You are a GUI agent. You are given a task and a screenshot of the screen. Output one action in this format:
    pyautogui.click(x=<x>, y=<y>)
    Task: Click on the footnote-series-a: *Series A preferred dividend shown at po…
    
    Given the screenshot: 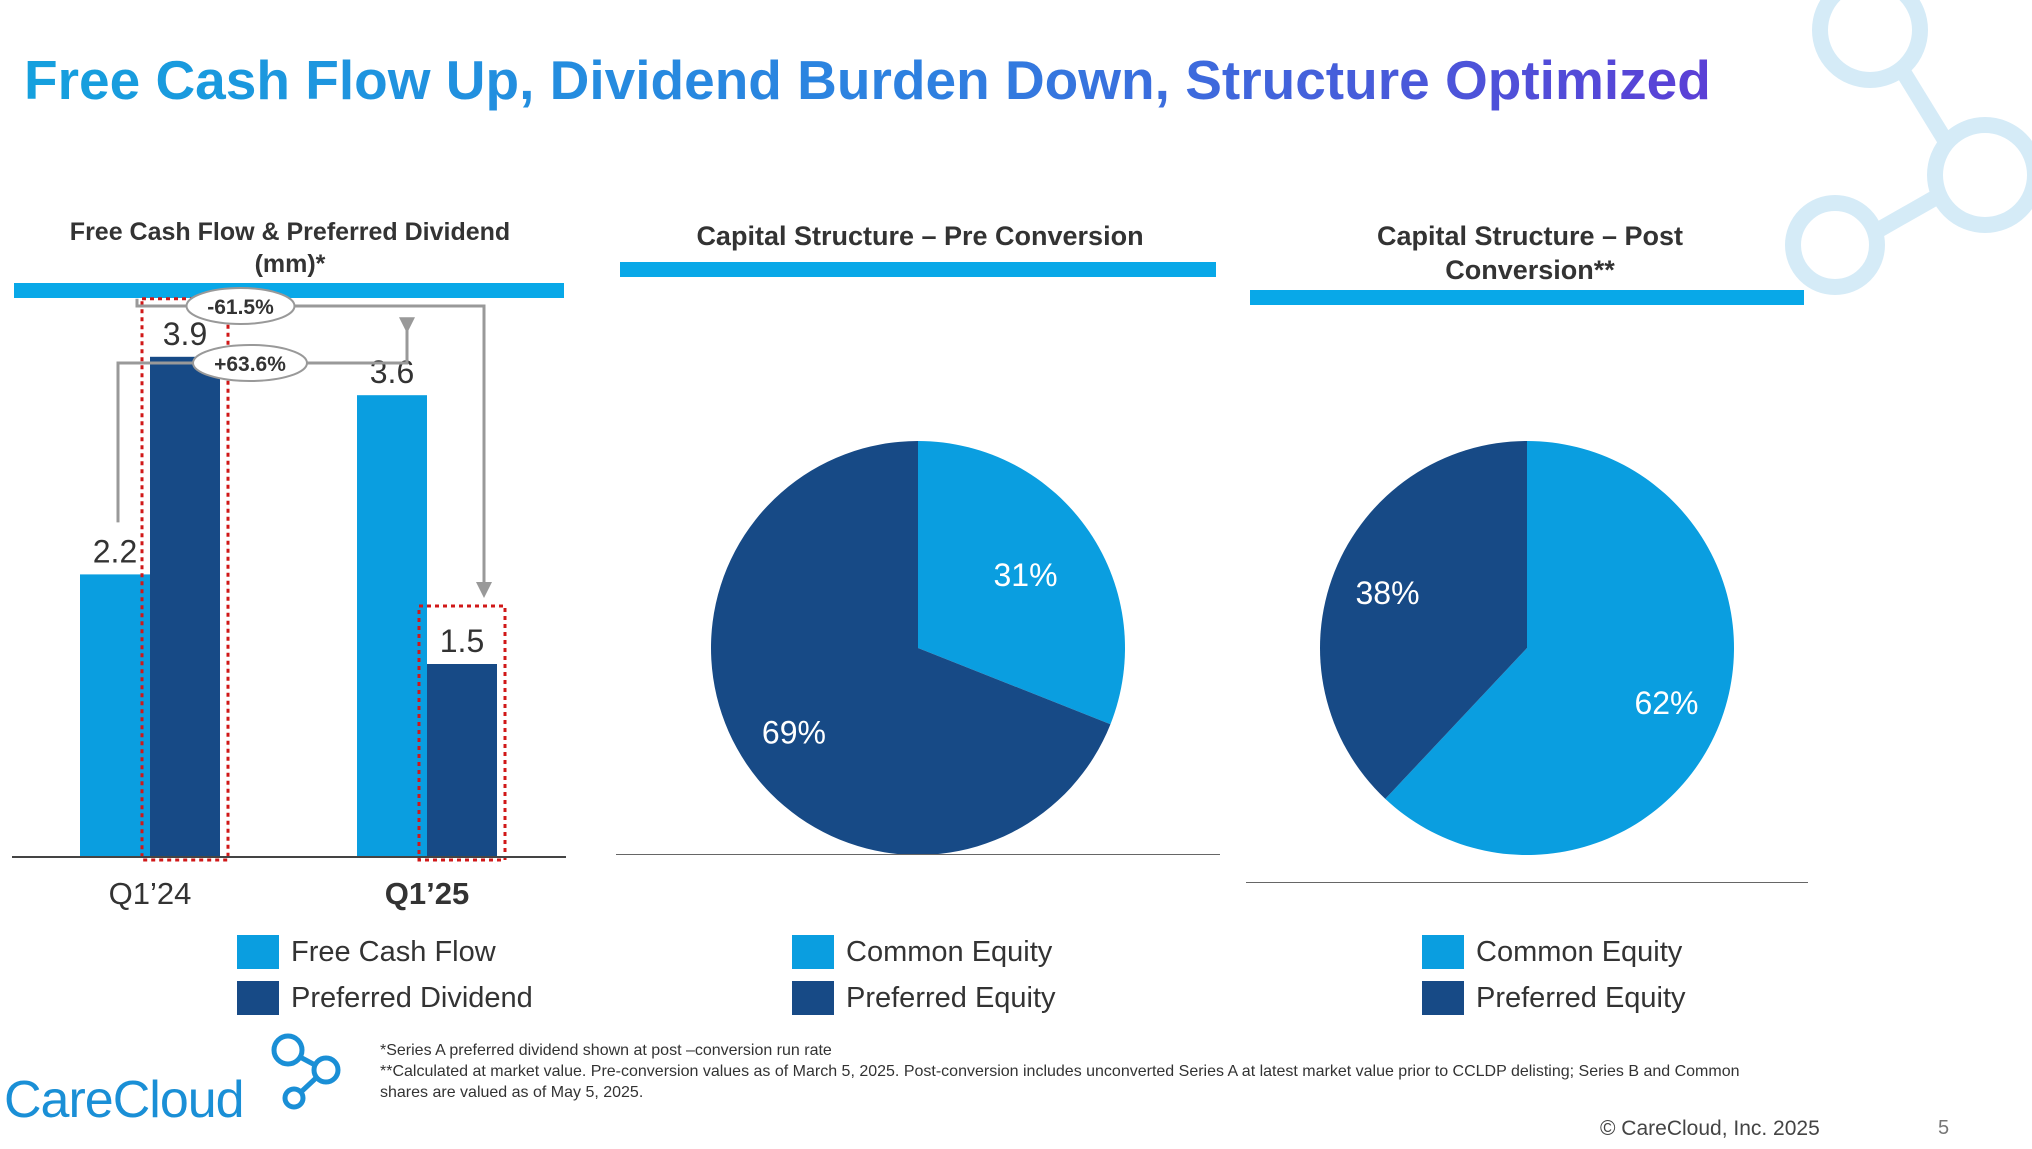 What is the action you would take?
    pyautogui.click(x=606, y=1050)
    